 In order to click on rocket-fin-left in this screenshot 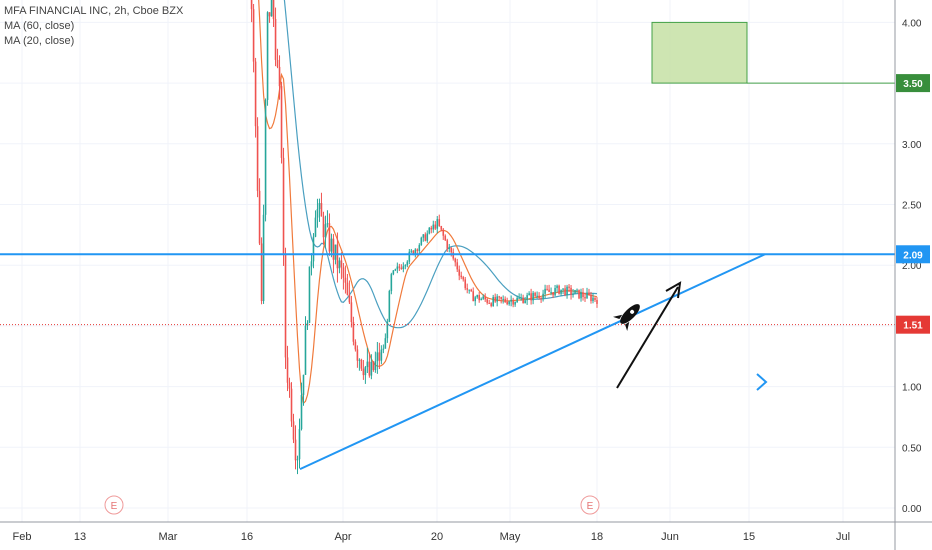, I will do `click(618, 316)`.